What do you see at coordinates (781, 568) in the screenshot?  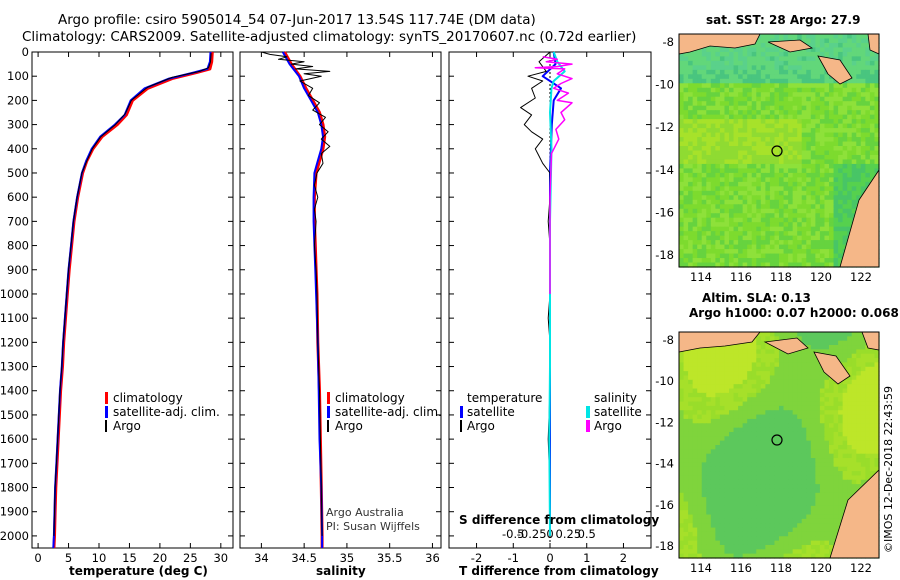 I see `map-lon-label: 118` at bounding box center [781, 568].